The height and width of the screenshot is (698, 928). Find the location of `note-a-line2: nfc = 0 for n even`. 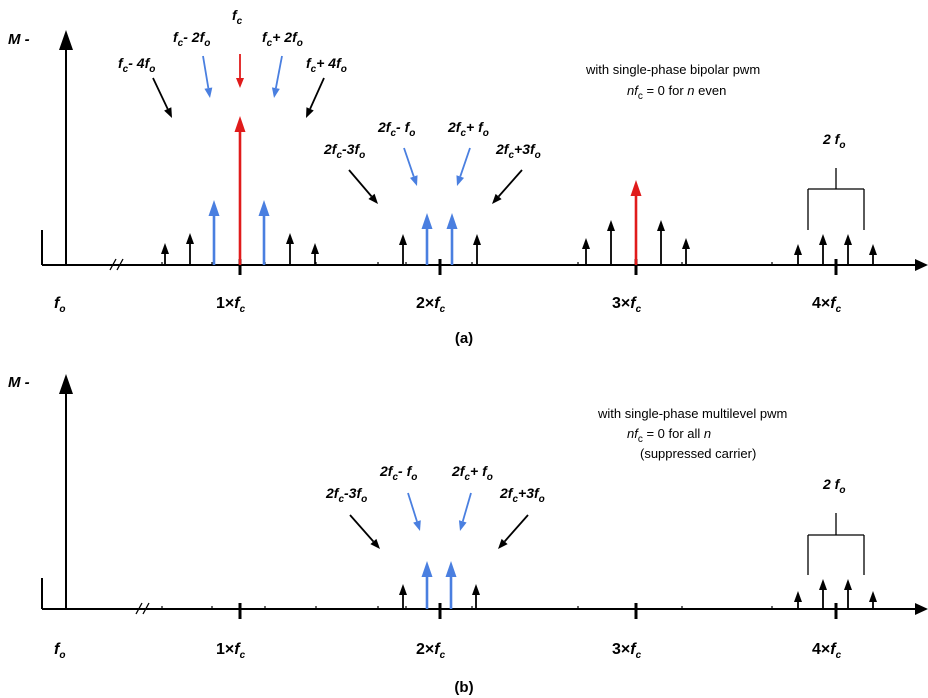

note-a-line2: nfc = 0 for n even is located at coordinates (676, 92).